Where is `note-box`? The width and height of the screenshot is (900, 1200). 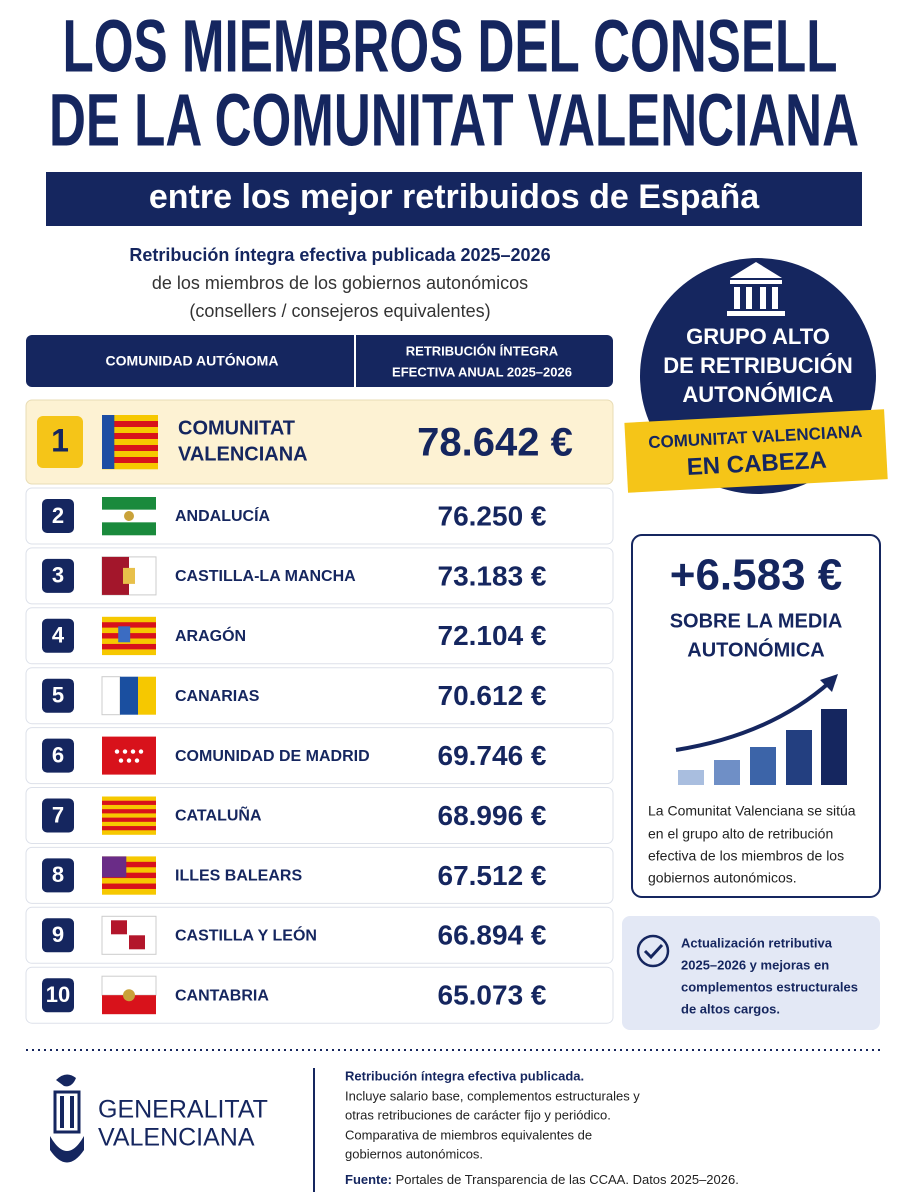
note-box is located at coordinates (751, 973).